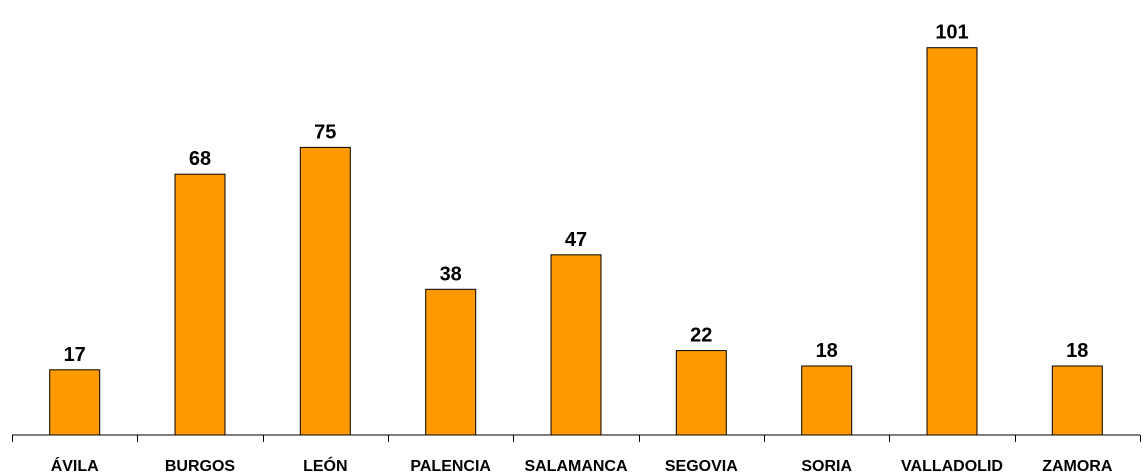 The image size is (1145, 474). What do you see at coordinates (576, 466) in the screenshot?
I see `category-label-salamanca: SALAMANCA` at bounding box center [576, 466].